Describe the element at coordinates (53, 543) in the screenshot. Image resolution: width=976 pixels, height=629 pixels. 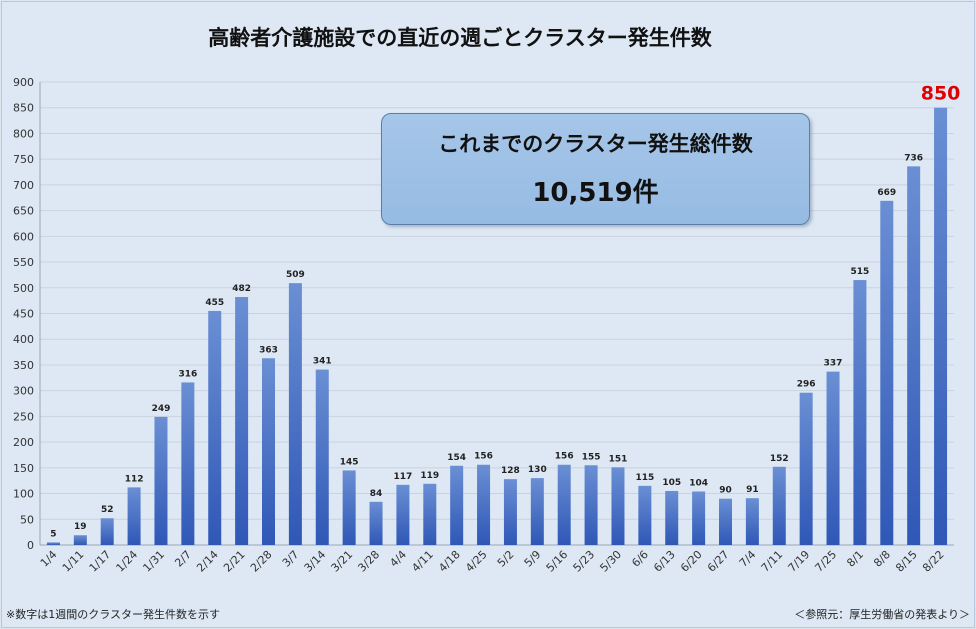
I see `bar-1/4` at that location.